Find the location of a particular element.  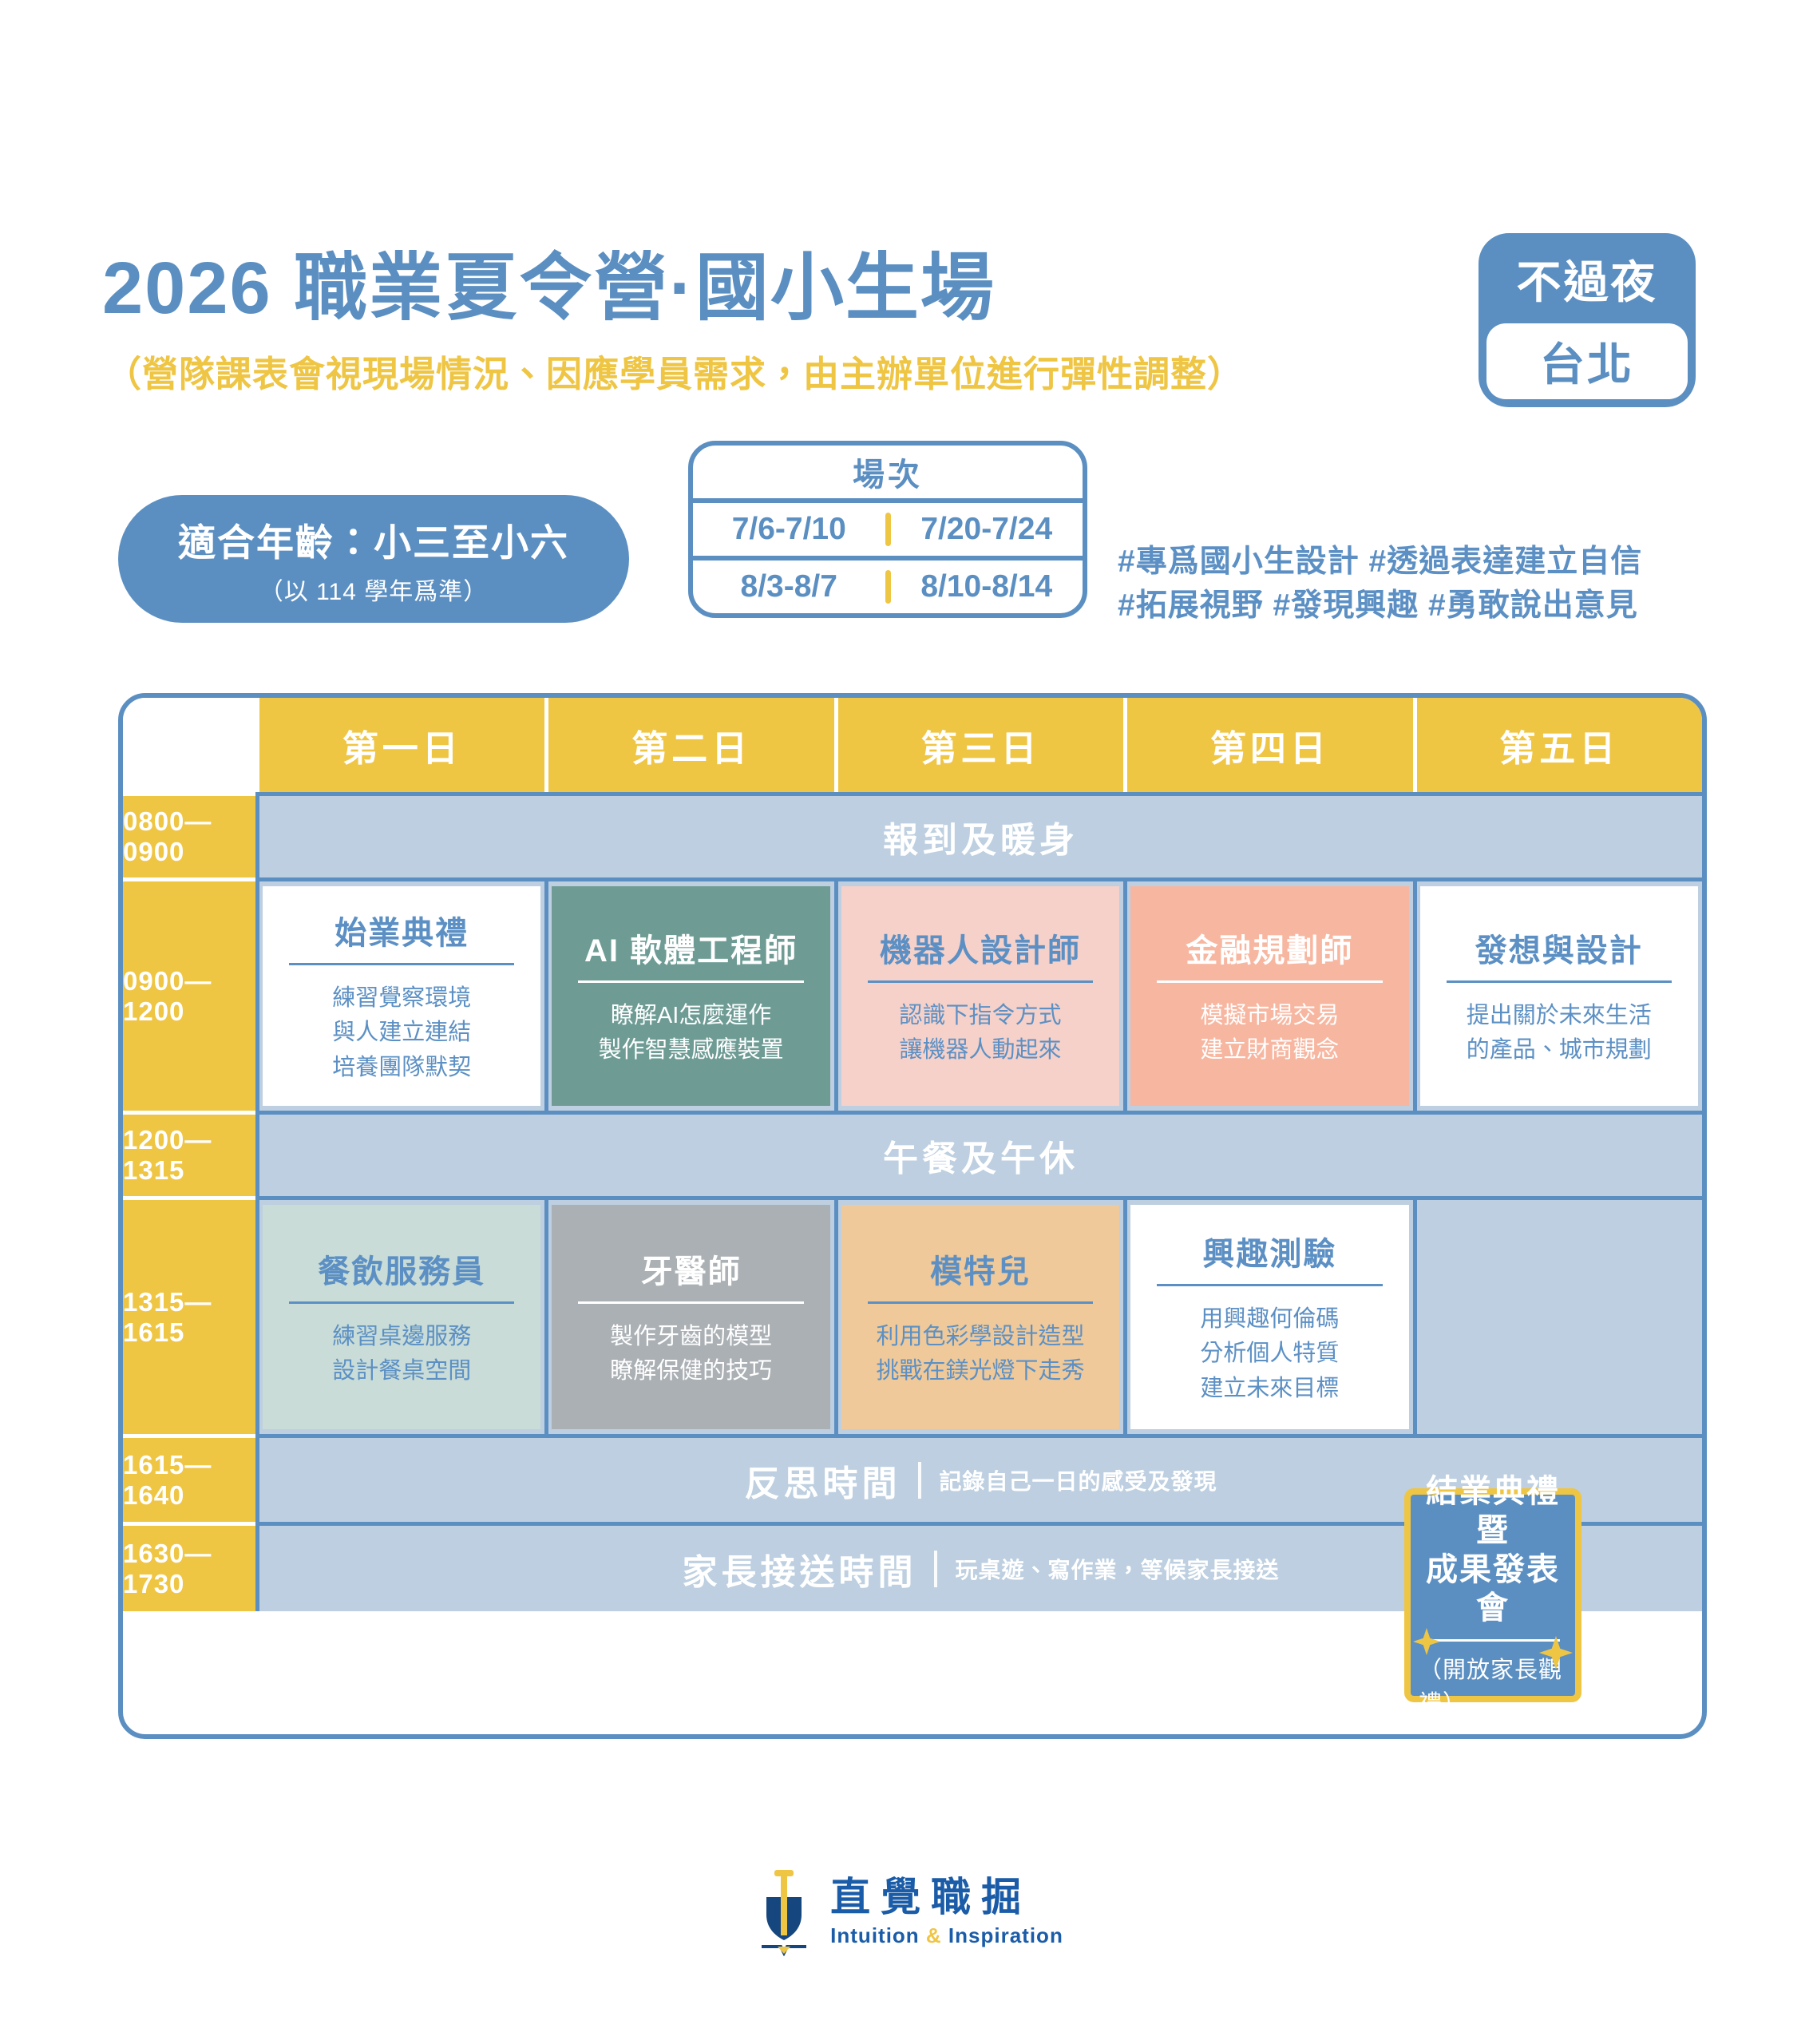

time-slot-checkin: 0800—0900 is located at coordinates (189, 834).